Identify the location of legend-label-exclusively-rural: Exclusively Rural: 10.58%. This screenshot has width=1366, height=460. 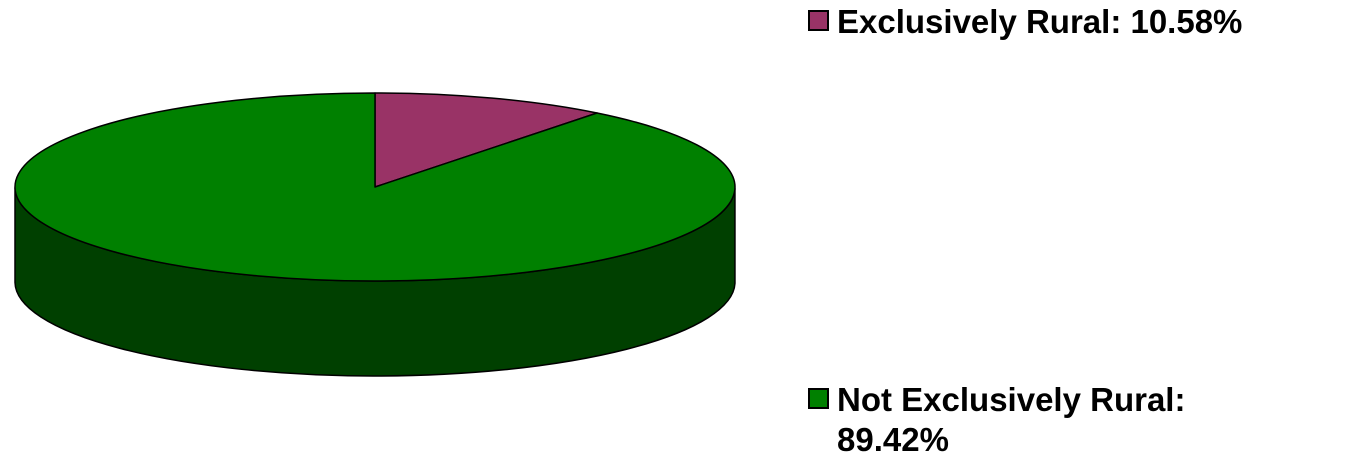
(1039, 22).